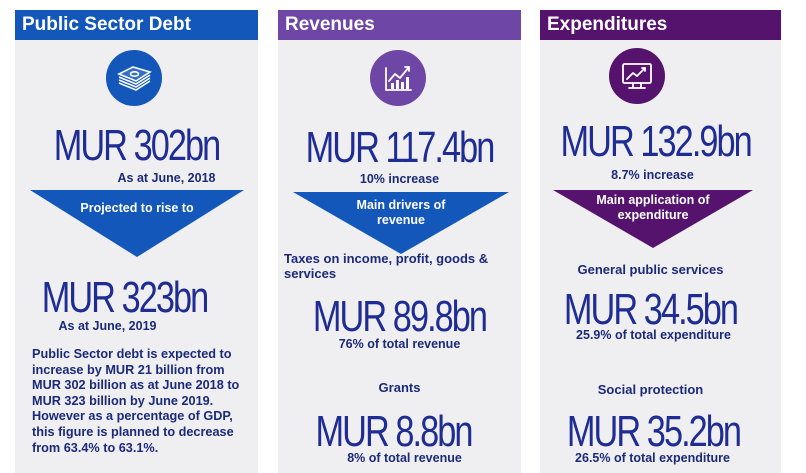 The width and height of the screenshot is (806, 473). I want to click on projection-label: Projected to rise to, so click(137, 208).